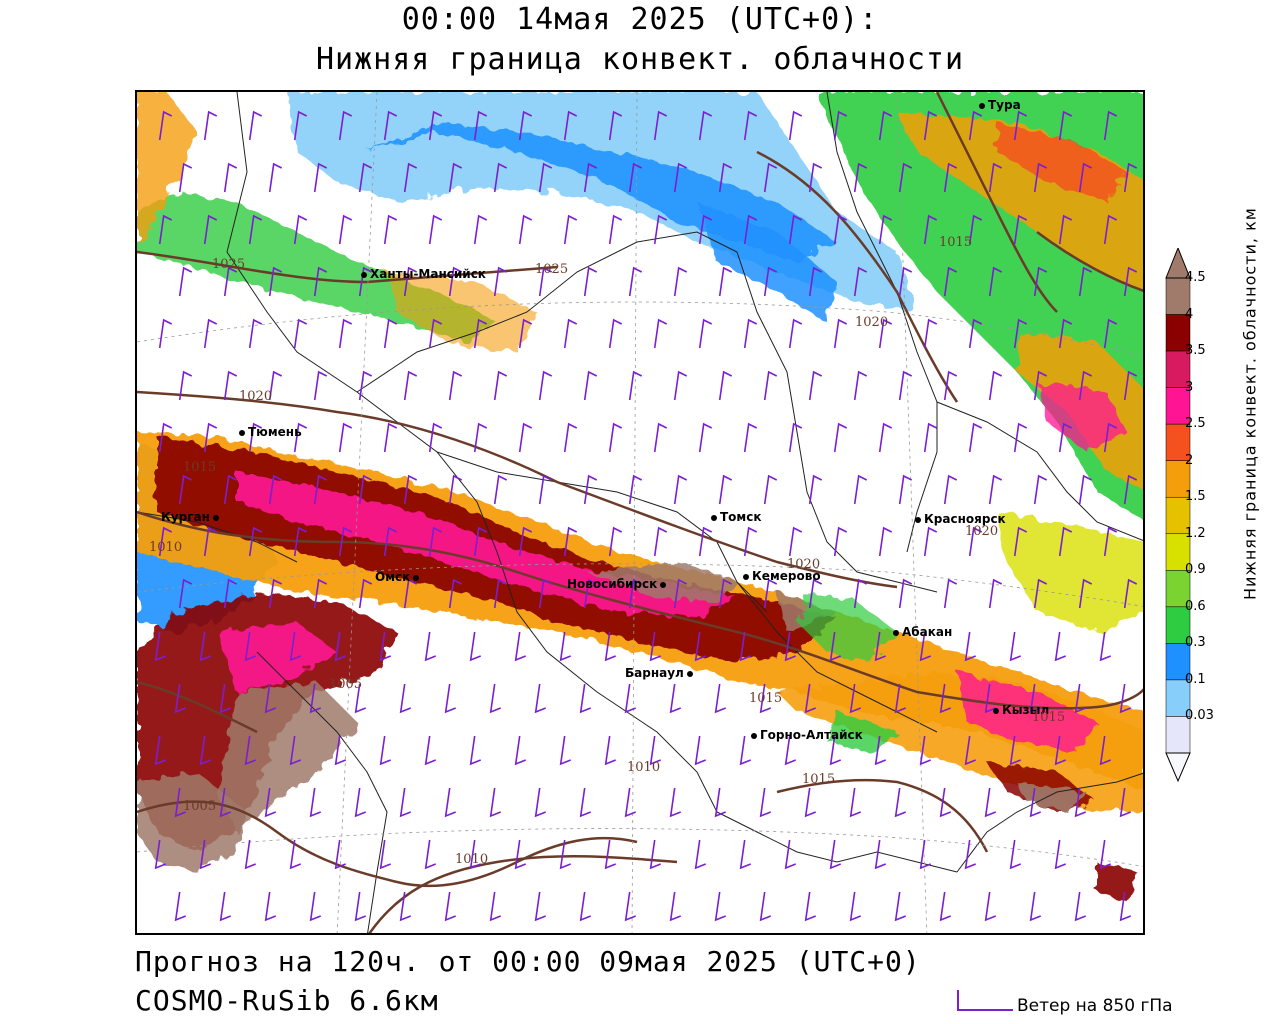 The height and width of the screenshot is (1024, 1280). Describe the element at coordinates (960, 519) in the screenshot. I see `city-label: Красноярск` at that location.